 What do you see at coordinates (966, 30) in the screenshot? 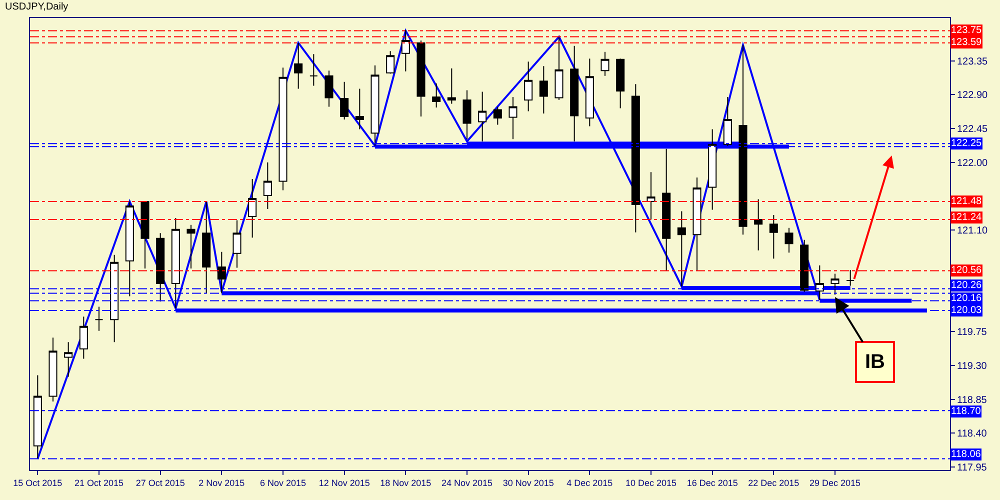
I see `ref-line-label: 123.75` at bounding box center [966, 30].